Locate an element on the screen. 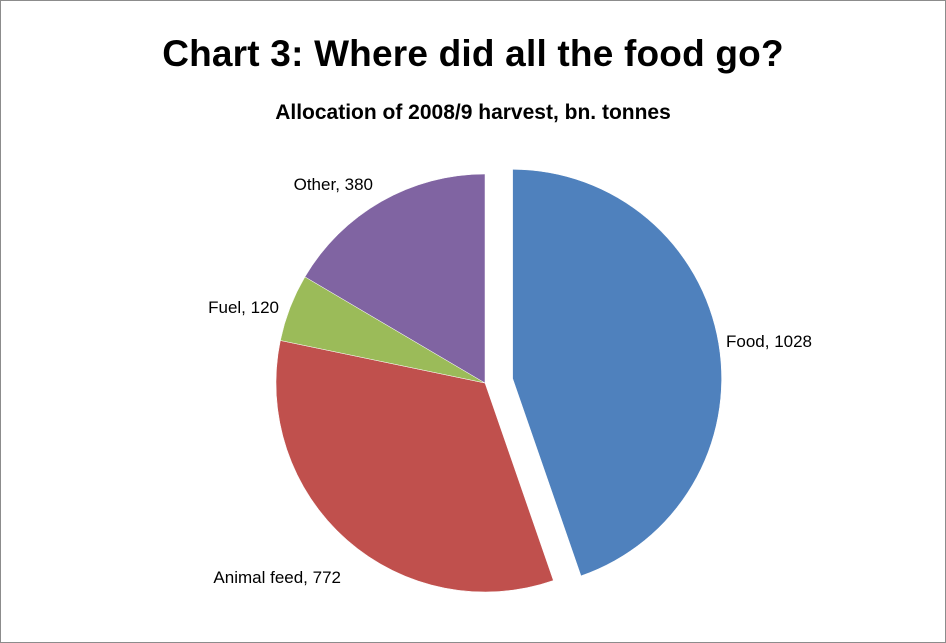  pie-slice-food is located at coordinates (617, 373).